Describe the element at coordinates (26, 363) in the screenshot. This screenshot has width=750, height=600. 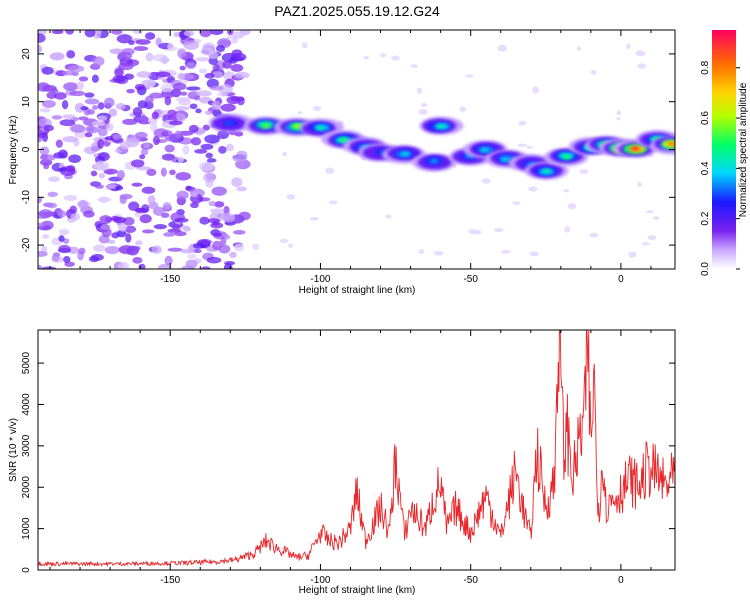
I see `y-tick-label: 5000` at that location.